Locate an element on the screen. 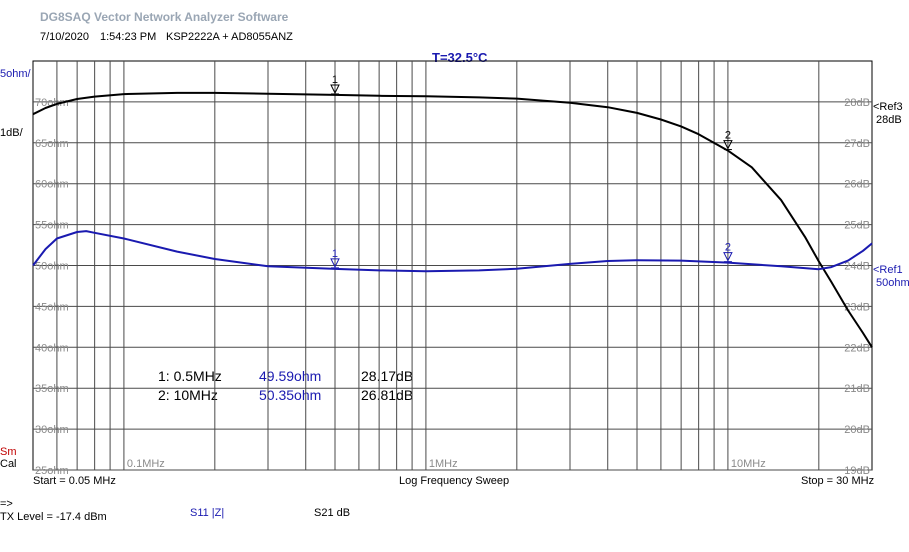  sweep-type: Log Frequency Sweep is located at coordinates (454, 481).